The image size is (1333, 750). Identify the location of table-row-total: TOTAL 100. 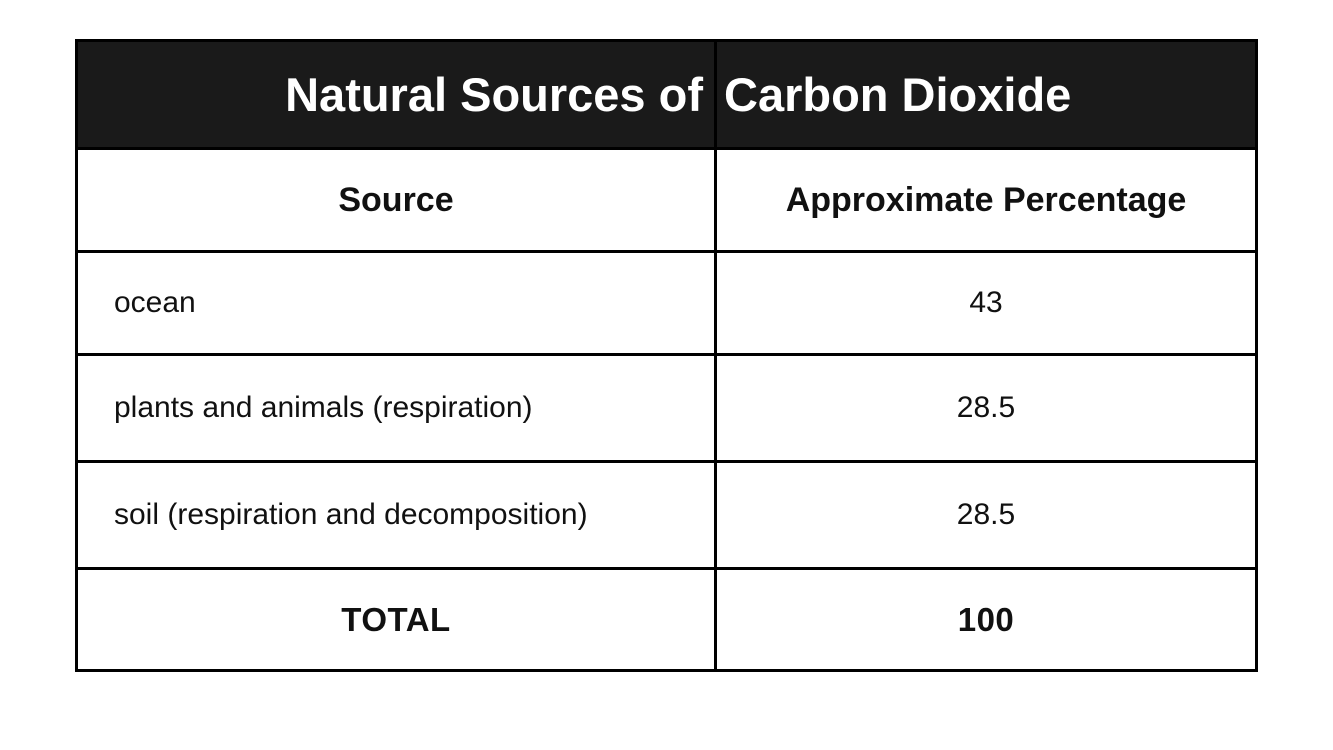
(666, 619).